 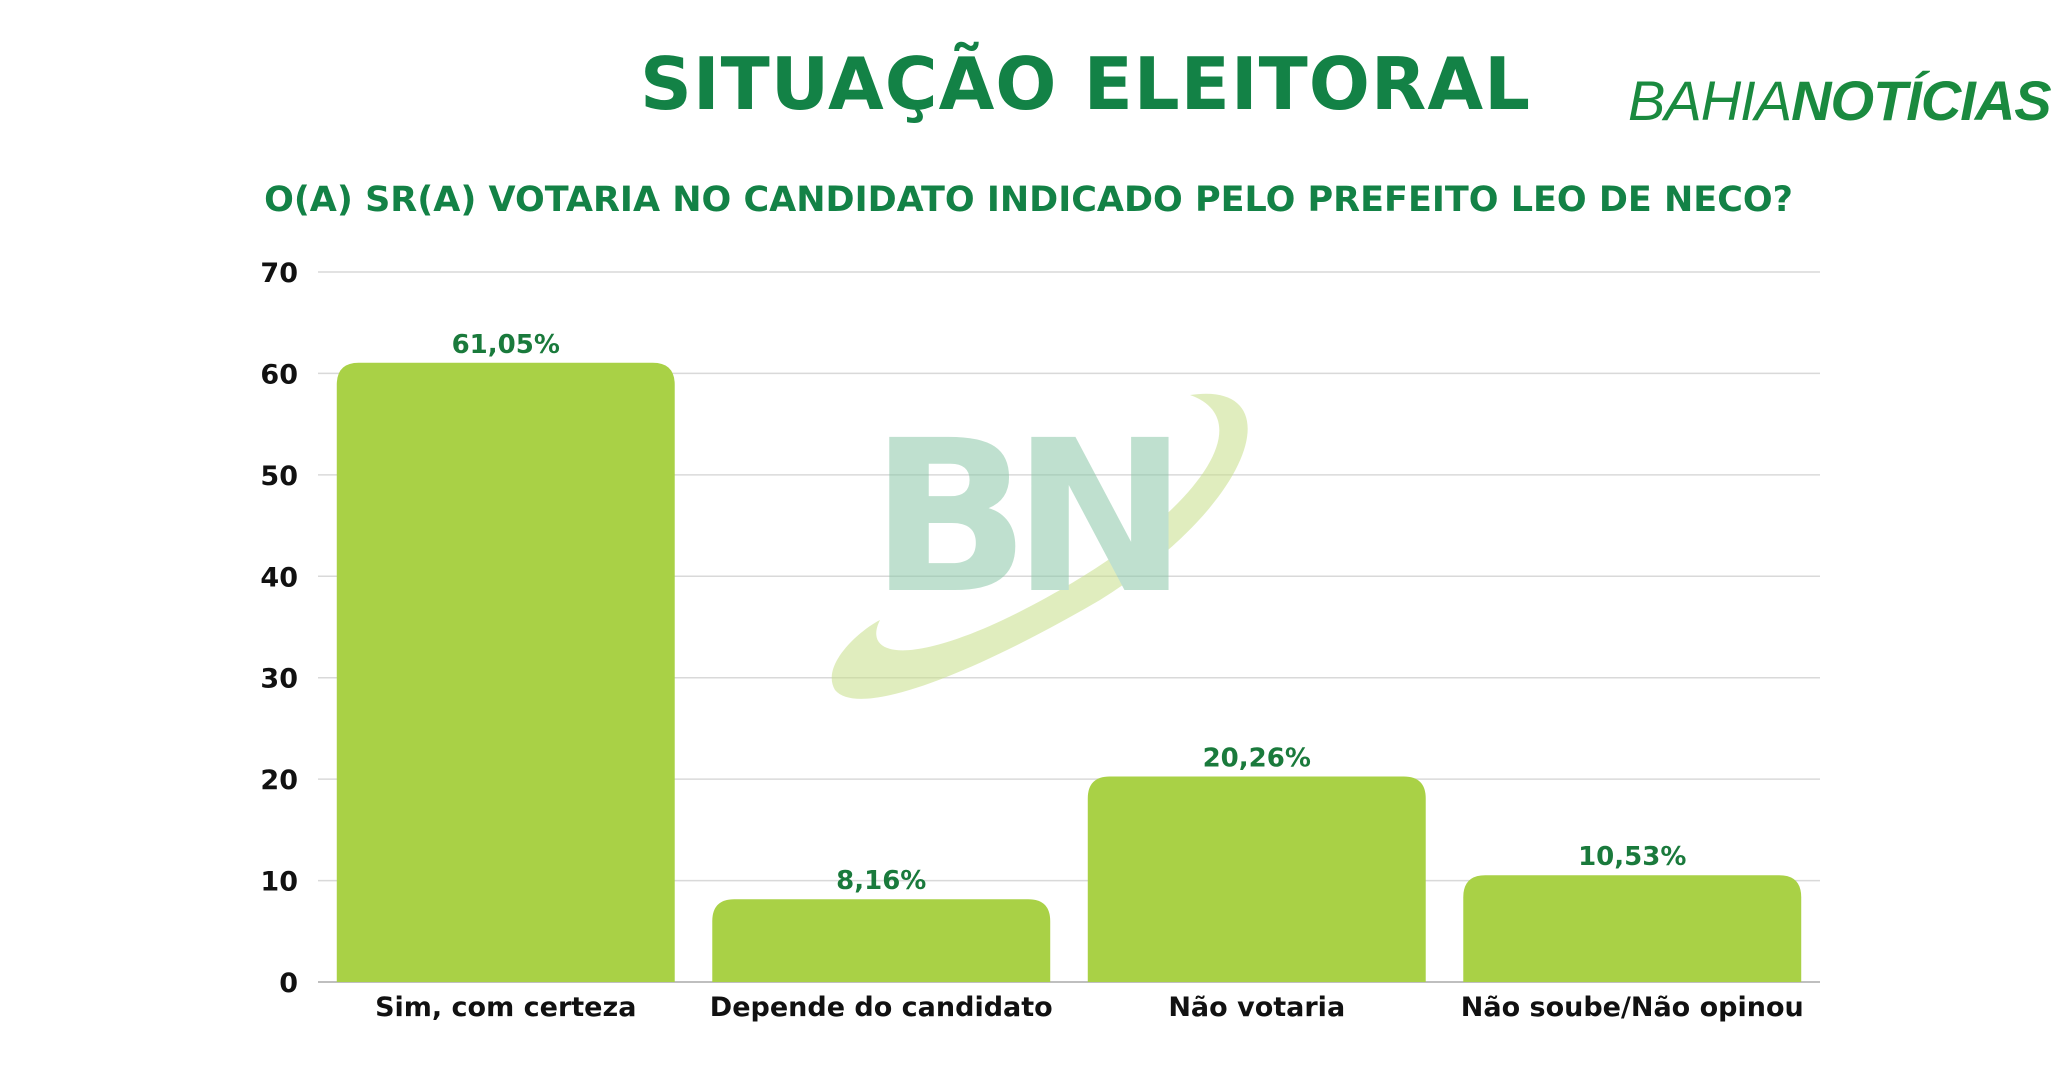 I want to click on watermark-swoosh, so click(x=1039, y=546).